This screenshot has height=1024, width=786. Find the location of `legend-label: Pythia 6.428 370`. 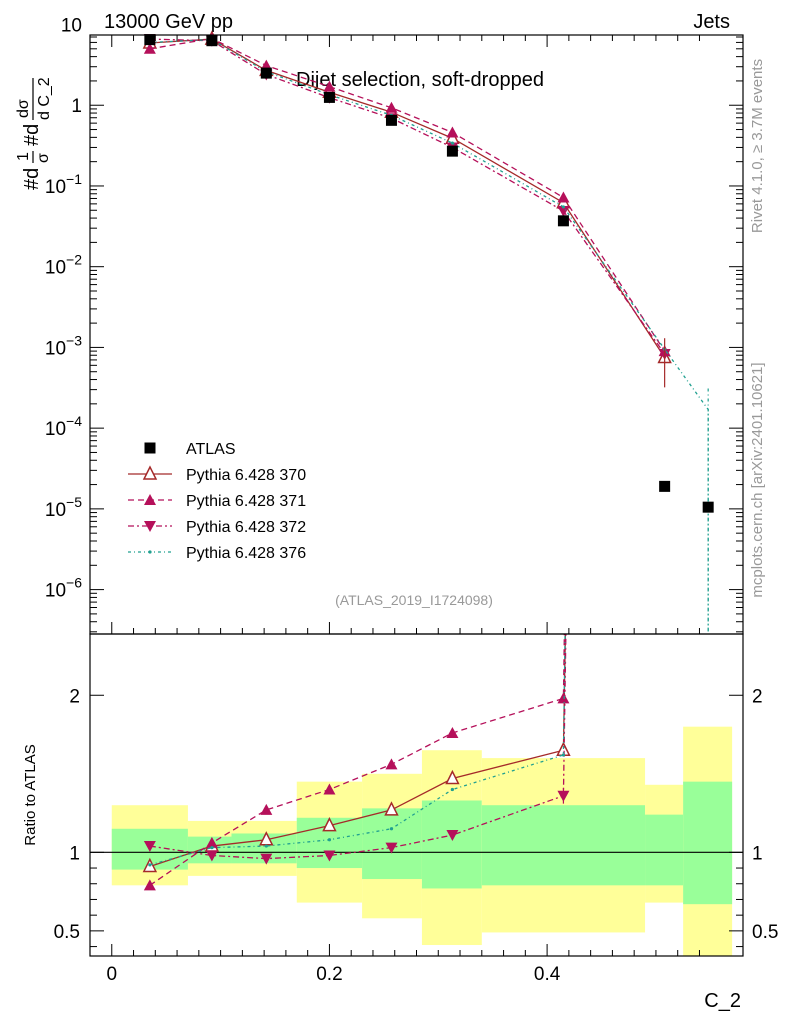

legend-label: Pythia 6.428 370 is located at coordinates (246, 475).